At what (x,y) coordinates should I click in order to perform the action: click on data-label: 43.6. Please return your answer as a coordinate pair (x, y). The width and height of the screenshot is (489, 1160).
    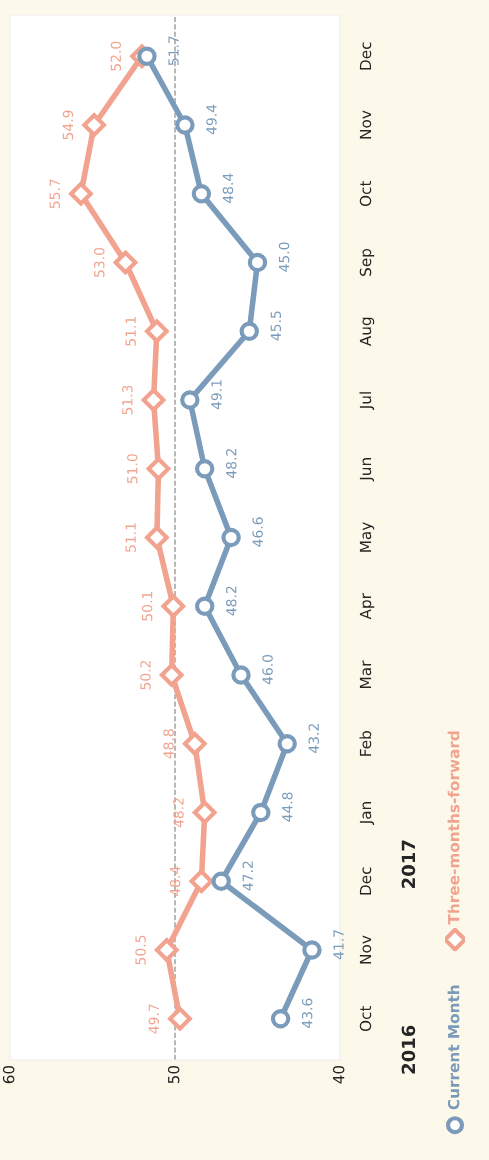
    Looking at the image, I should click on (307, 1013).